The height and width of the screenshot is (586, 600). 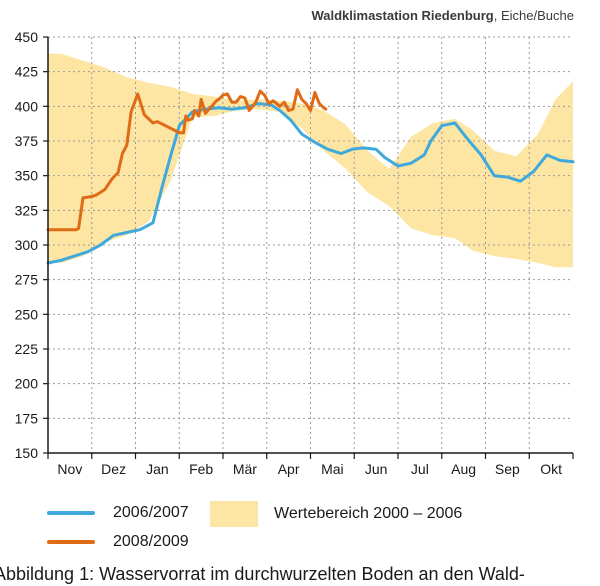 I want to click on y-tick-label-350: 350, so click(x=27, y=176).